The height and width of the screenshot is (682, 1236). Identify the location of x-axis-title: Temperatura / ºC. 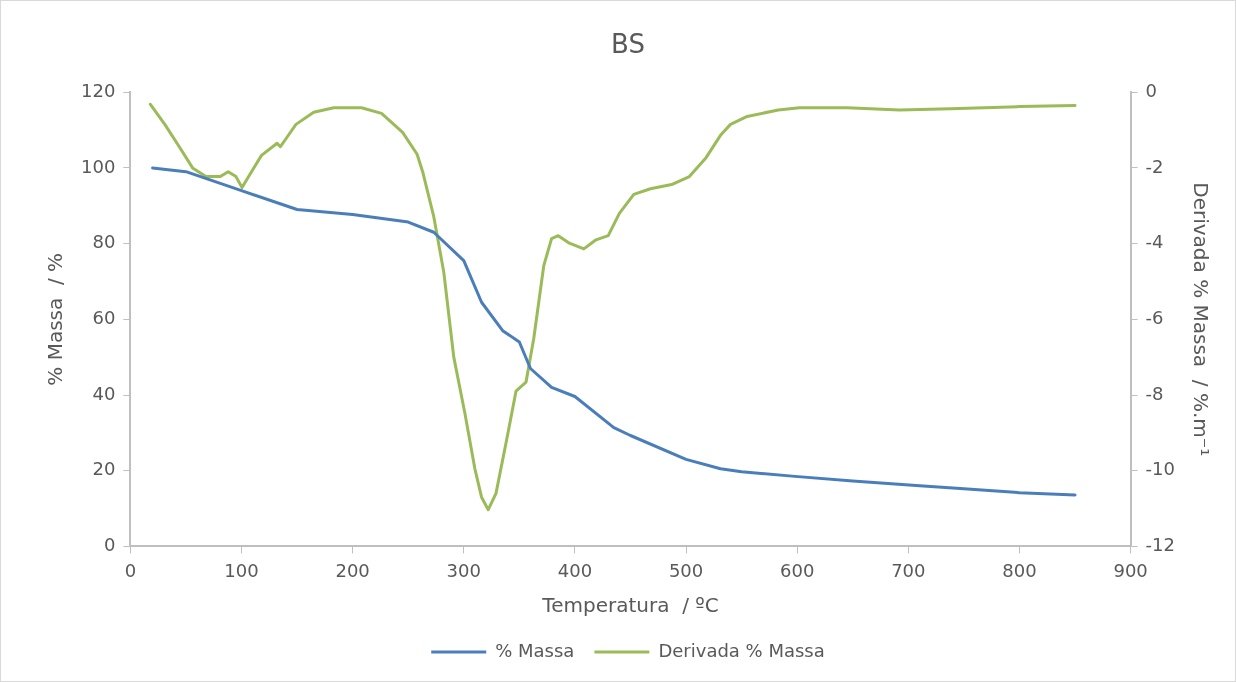
(630, 605).